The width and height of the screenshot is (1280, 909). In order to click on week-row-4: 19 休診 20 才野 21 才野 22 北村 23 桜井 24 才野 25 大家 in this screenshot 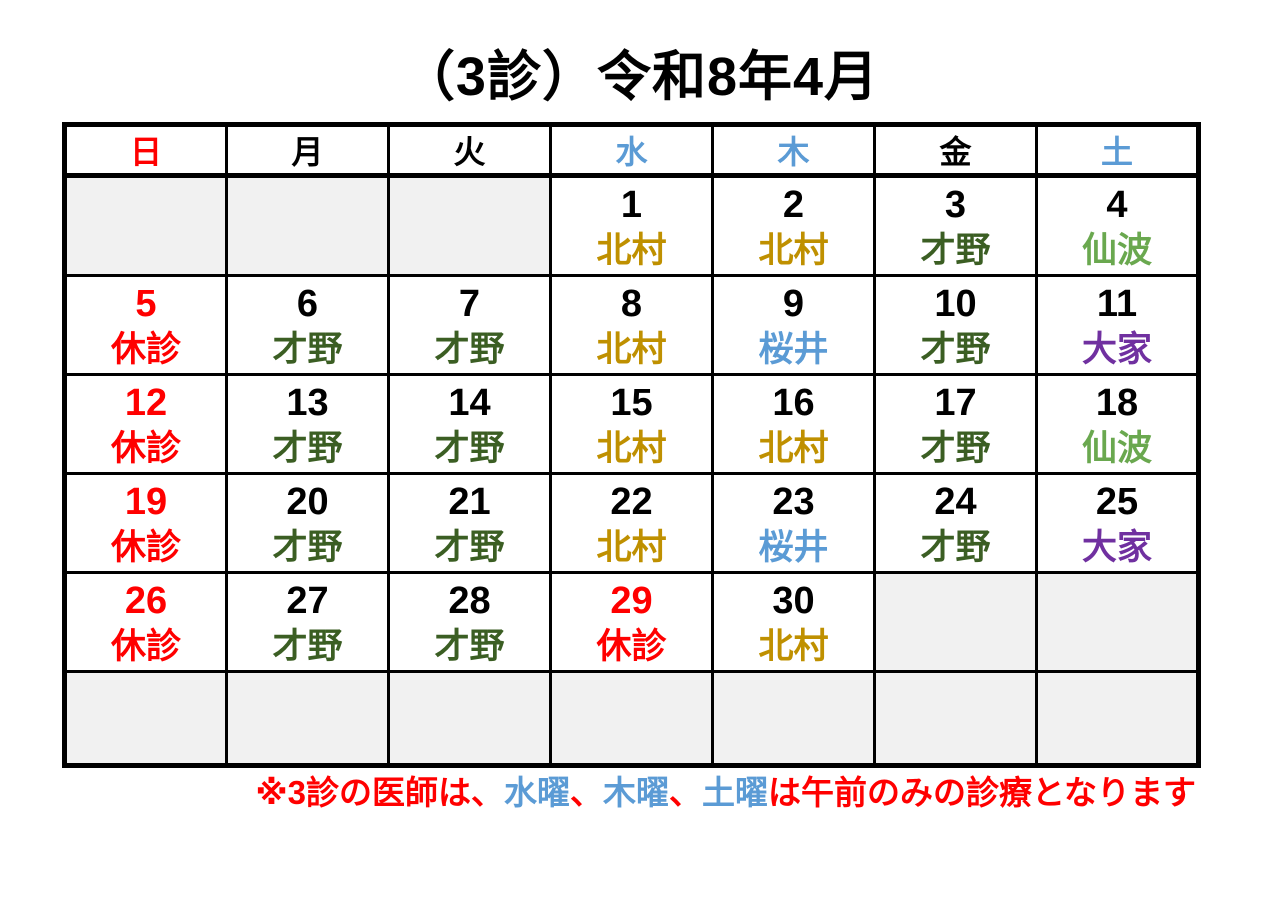, I will do `click(631, 523)`.